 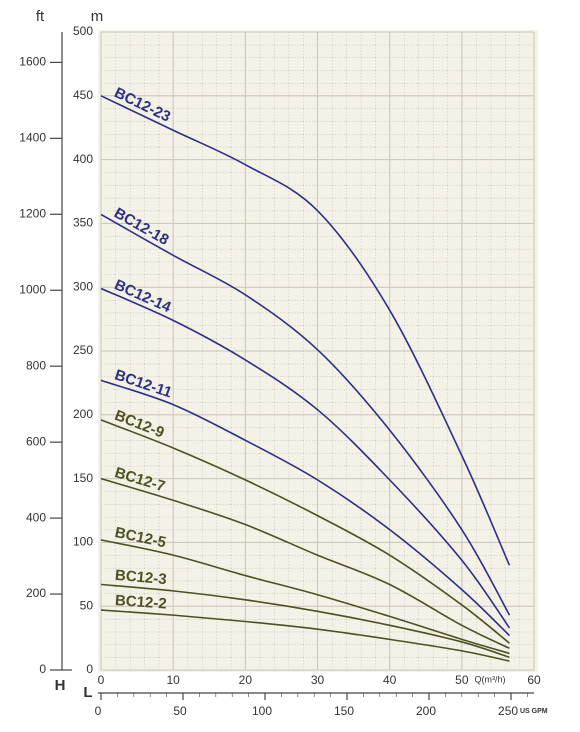 What do you see at coordinates (534, 711) in the screenshot?
I see `x2-axis-label: US GPM` at bounding box center [534, 711].